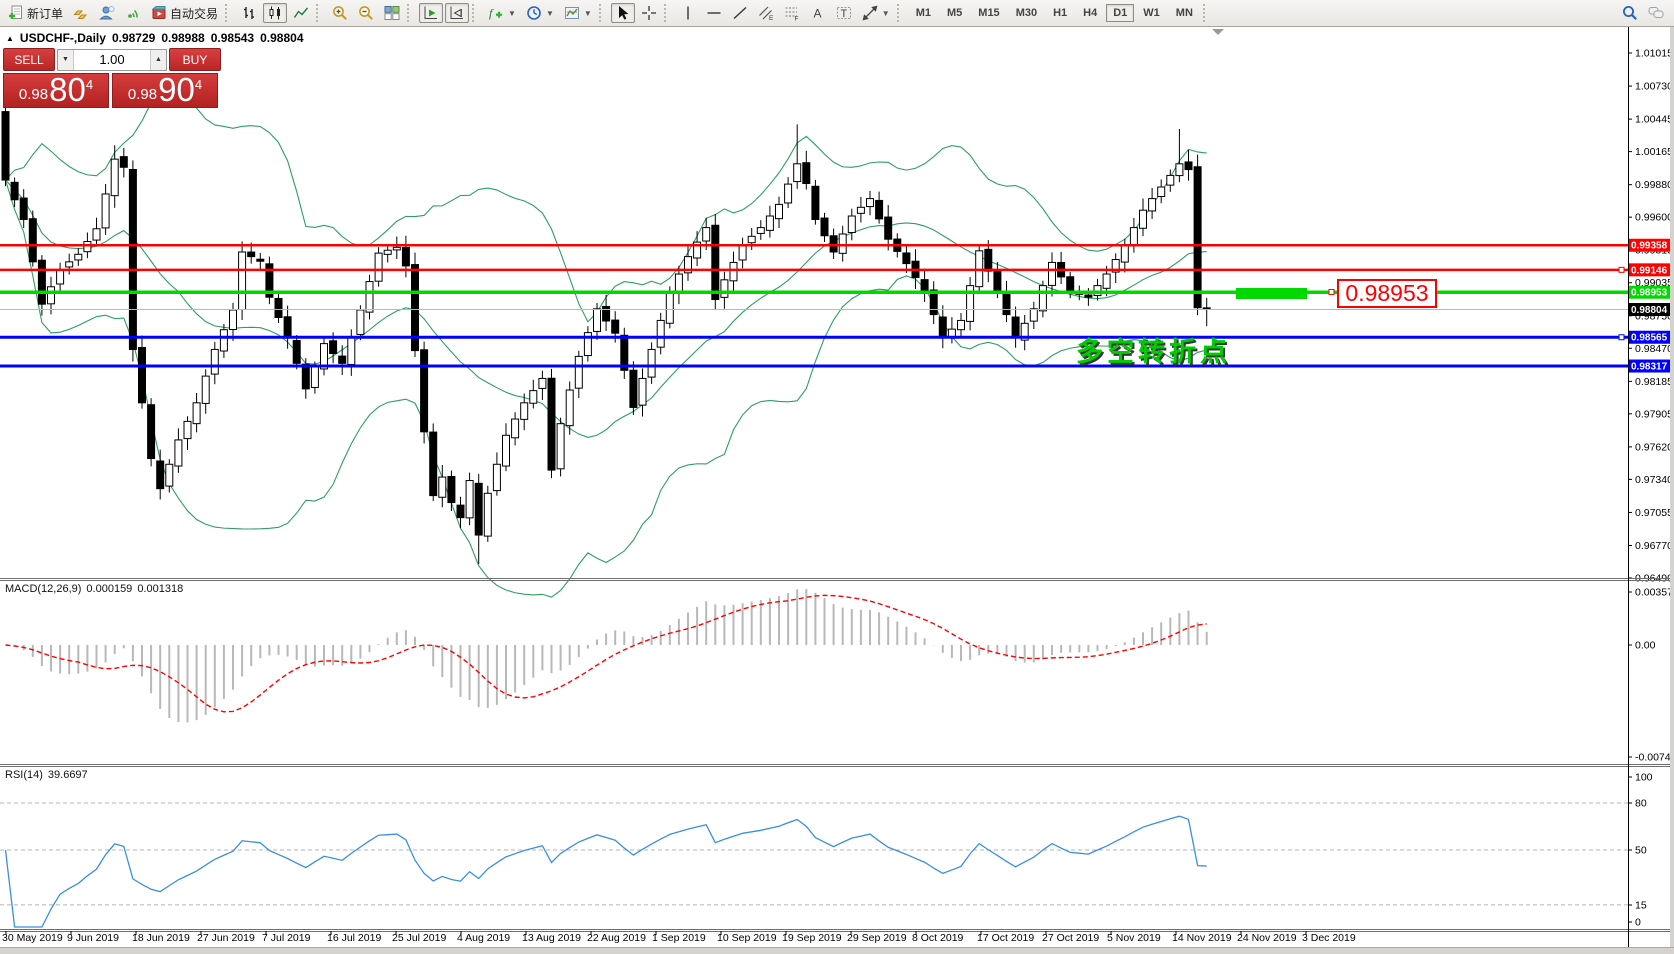  What do you see at coordinates (923, 13) in the screenshot?
I see `tab-timeframe-m1: M1` at bounding box center [923, 13].